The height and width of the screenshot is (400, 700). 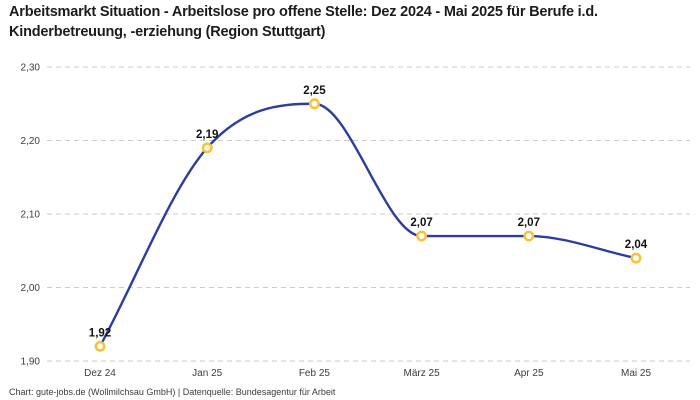 What do you see at coordinates (636, 245) in the screenshot?
I see `data-point-label: 2,04` at bounding box center [636, 245].